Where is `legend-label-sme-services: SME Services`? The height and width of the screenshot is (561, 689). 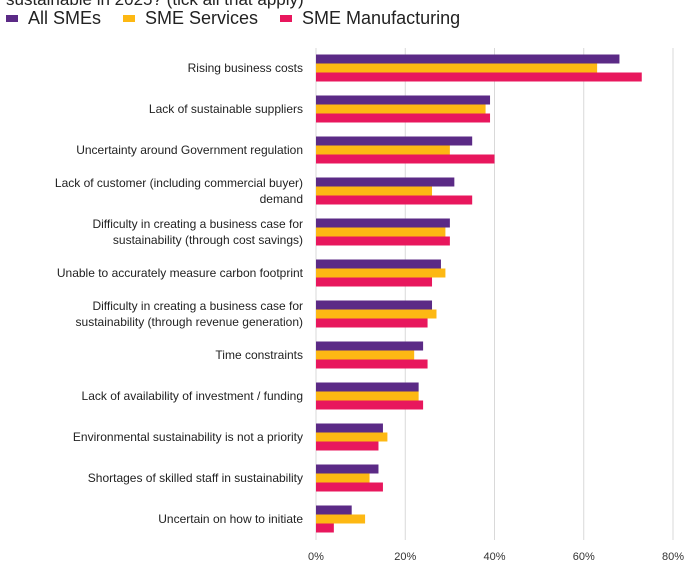
legend-label-sme-services: SME Services is located at coordinates (202, 17).